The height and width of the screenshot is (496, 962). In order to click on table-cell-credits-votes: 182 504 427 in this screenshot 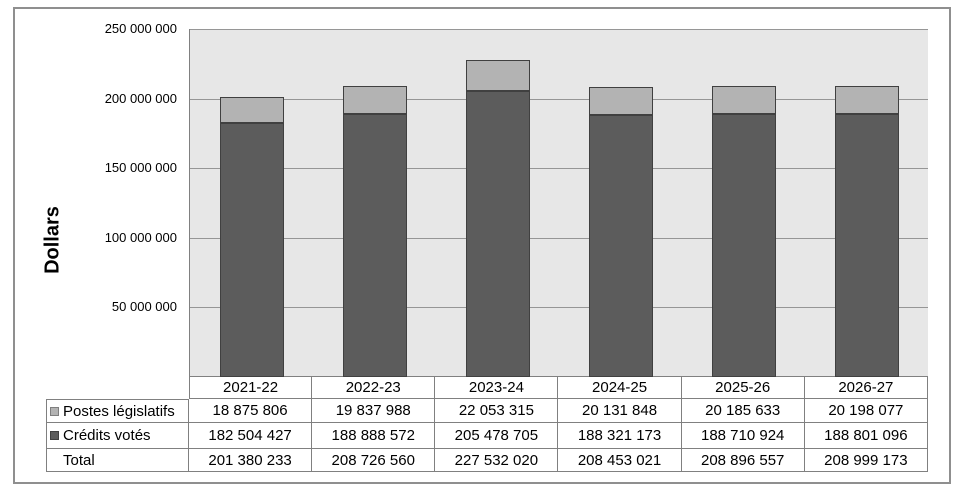, I will do `click(251, 436)`.